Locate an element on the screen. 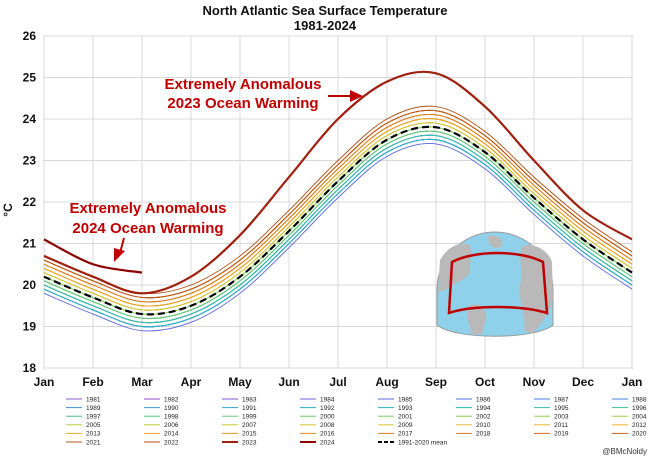 This screenshot has height=461, width=650. annotation-2024-line1: Extremely Anomalous is located at coordinates (148, 208).